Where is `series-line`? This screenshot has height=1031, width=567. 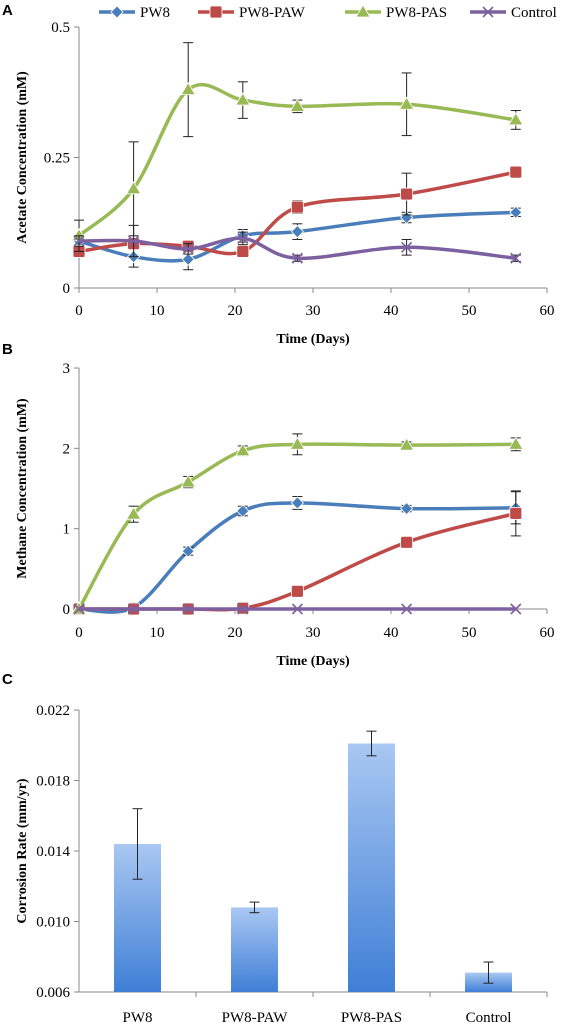
series-line is located at coordinates (296, 526).